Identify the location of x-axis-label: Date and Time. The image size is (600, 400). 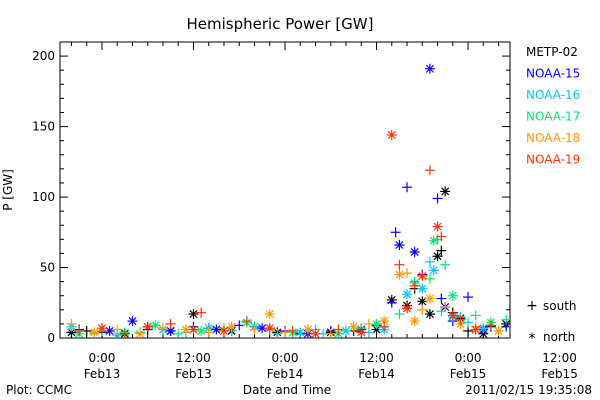
(287, 390).